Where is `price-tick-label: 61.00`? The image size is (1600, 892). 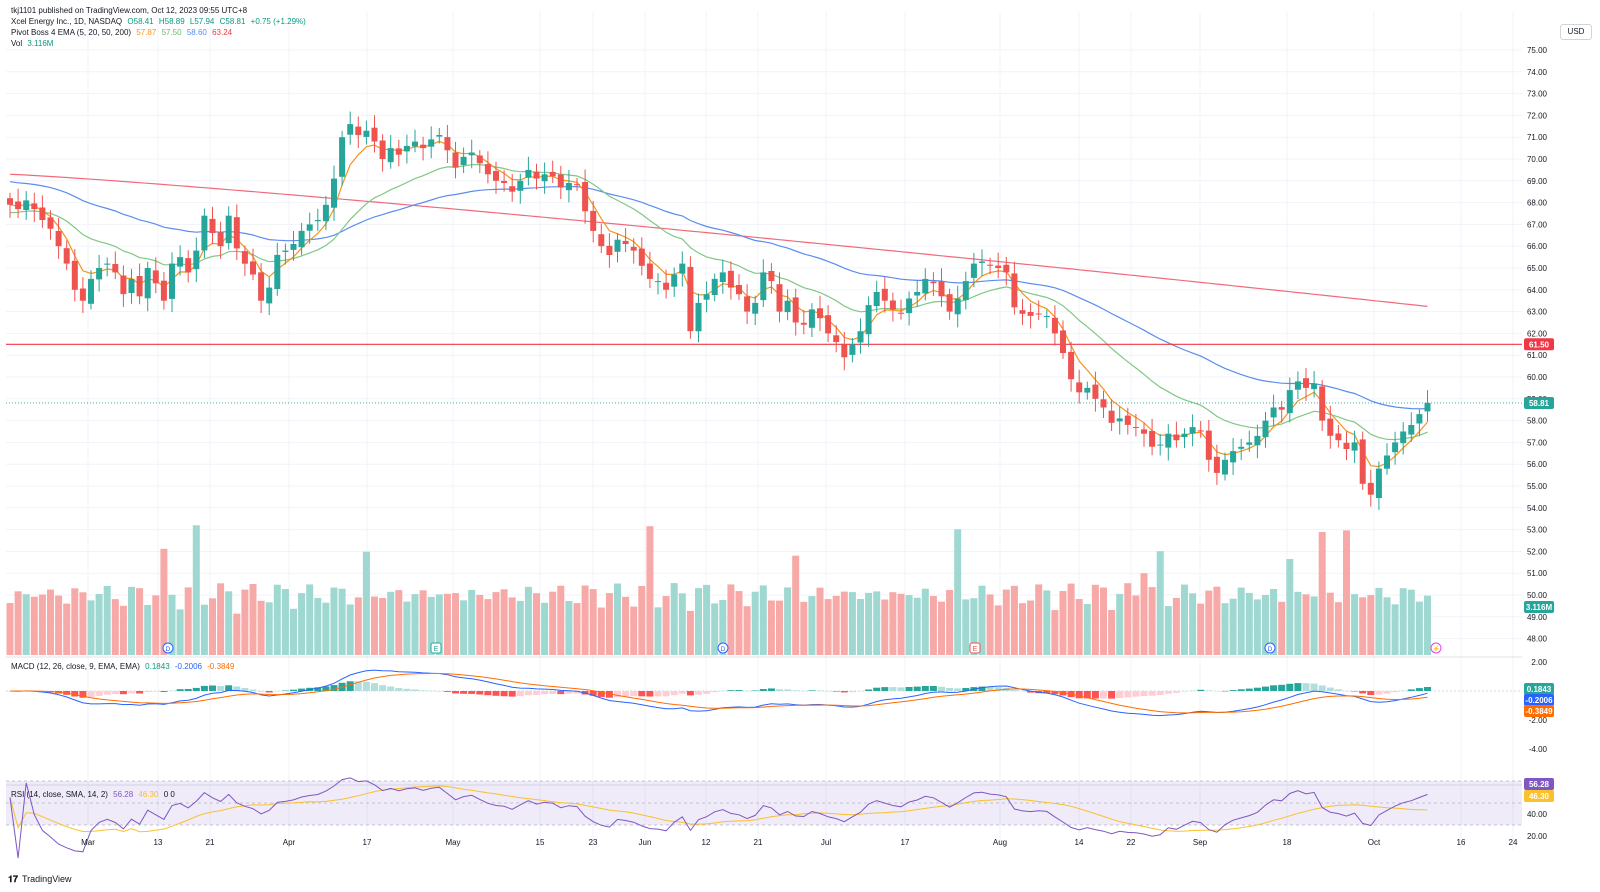
price-tick-label: 61.00 is located at coordinates (1537, 355).